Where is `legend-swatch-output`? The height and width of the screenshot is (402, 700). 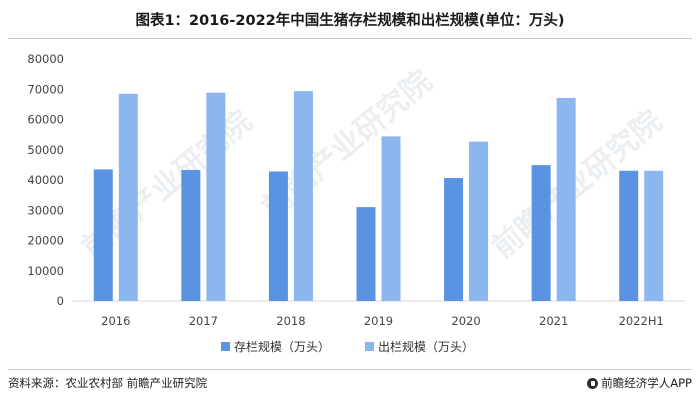 legend-swatch-output is located at coordinates (369, 346).